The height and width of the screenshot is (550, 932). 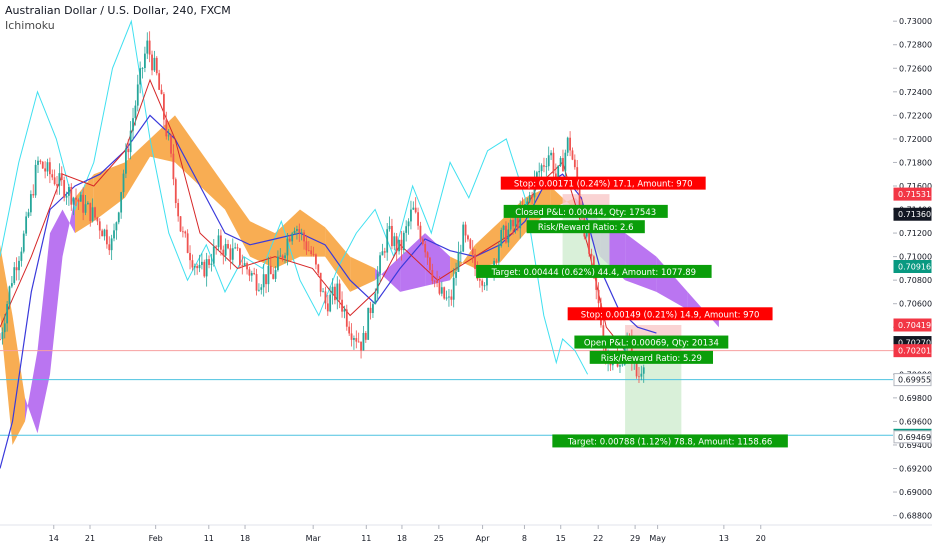 I want to click on axis-price-label-text: 0.70201, so click(x=914, y=351).